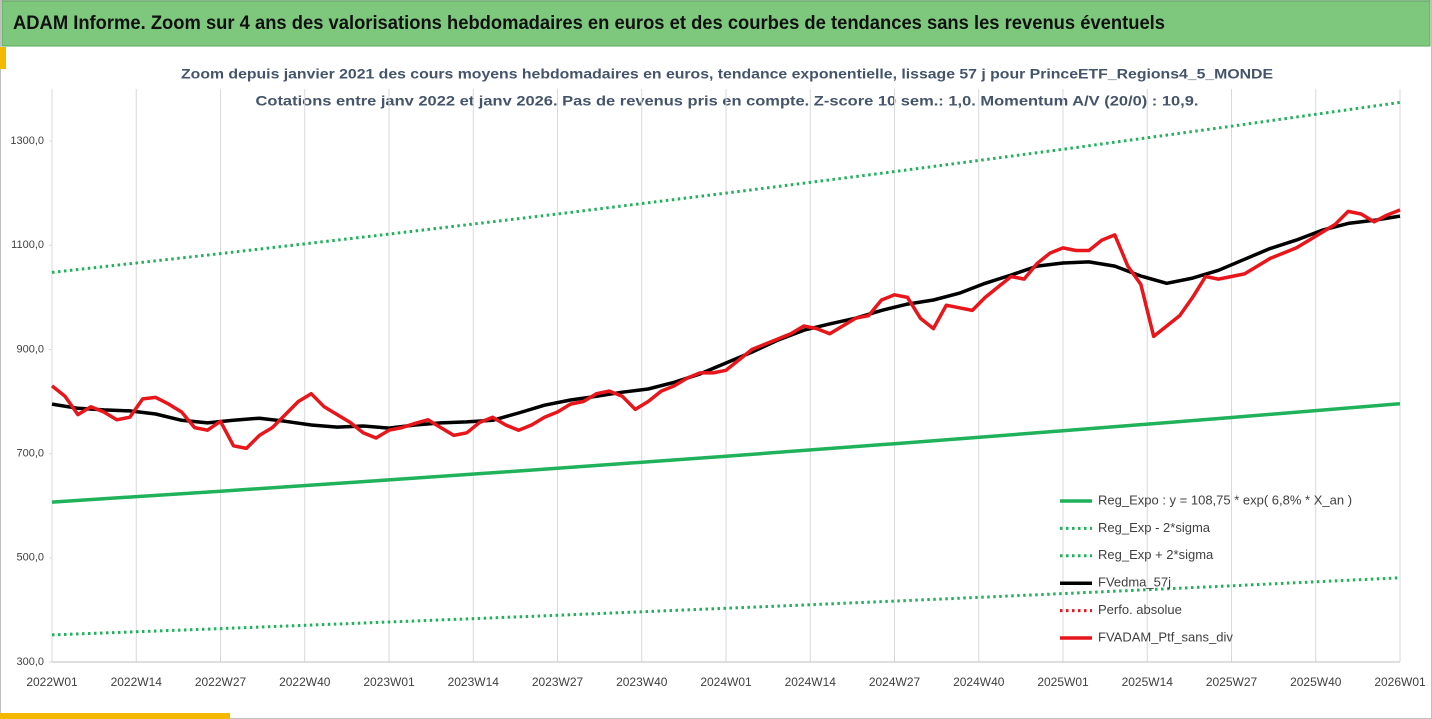 The width and height of the screenshot is (1432, 719). Describe the element at coordinates (137, 682) in the screenshot. I see `x-tick-label: 2022W14` at that location.